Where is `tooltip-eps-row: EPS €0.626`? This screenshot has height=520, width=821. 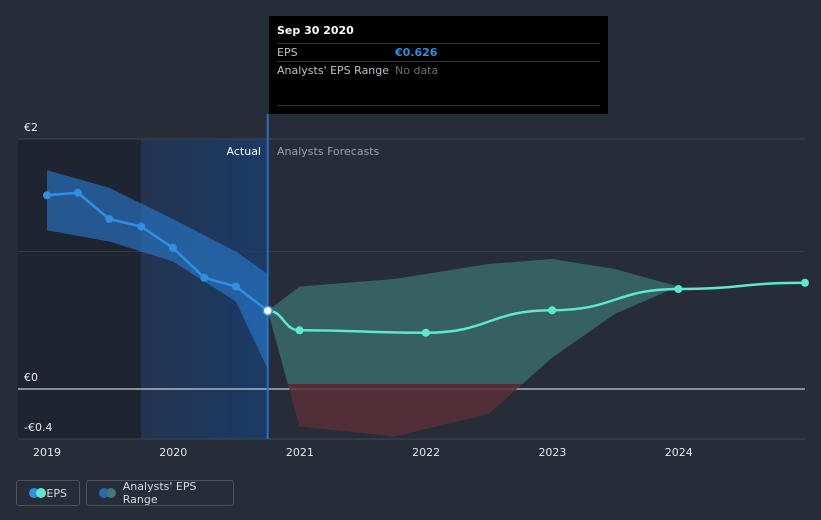
tooltip-eps-row: EPS €0.626 is located at coordinates (438, 52).